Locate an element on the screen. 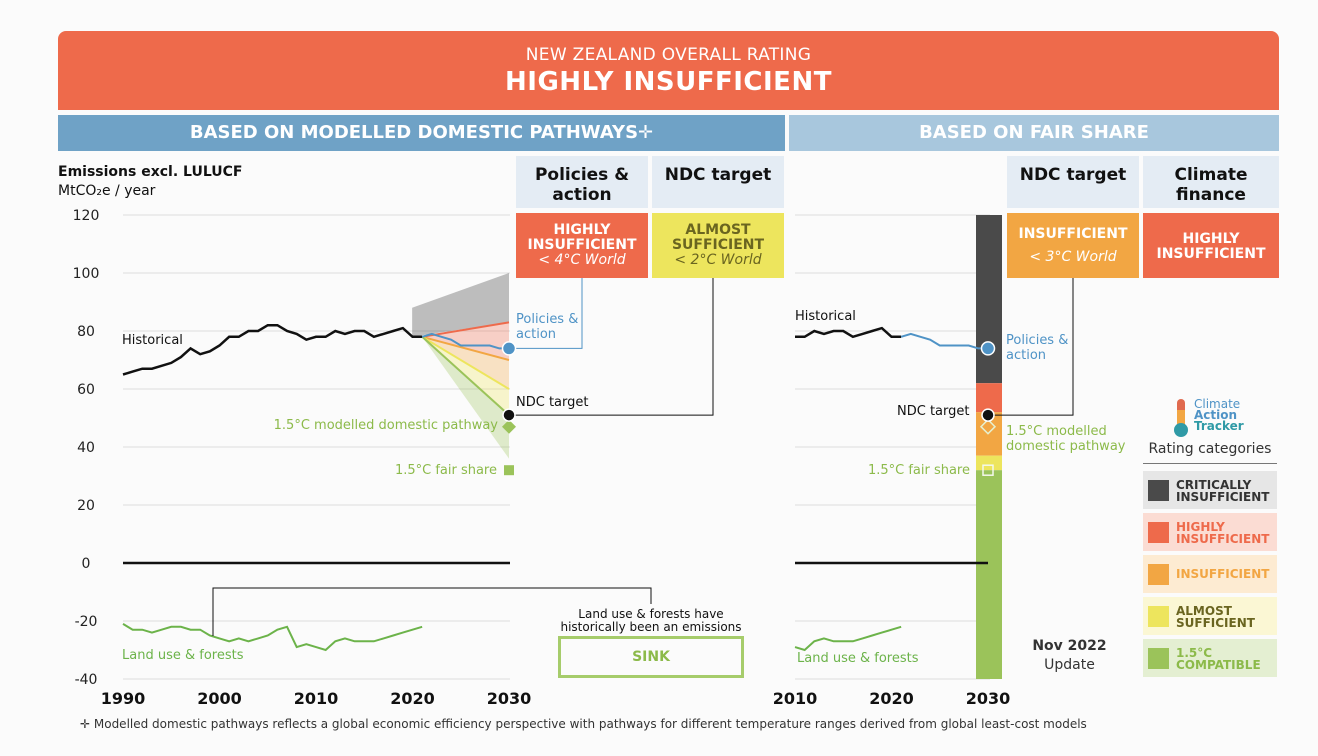 The image size is (1318, 756). connector-ndc-right is located at coordinates (1032, 347).